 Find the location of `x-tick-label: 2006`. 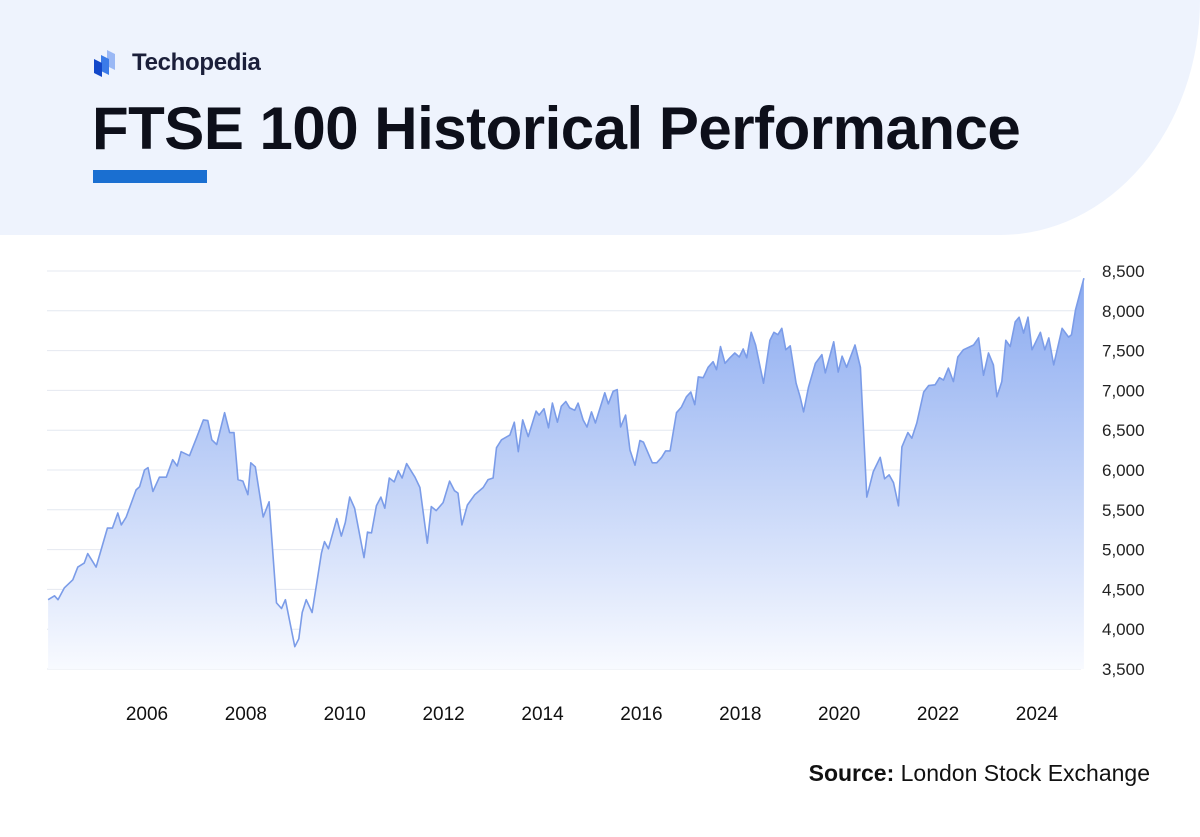

x-tick-label: 2006 is located at coordinates (147, 714).